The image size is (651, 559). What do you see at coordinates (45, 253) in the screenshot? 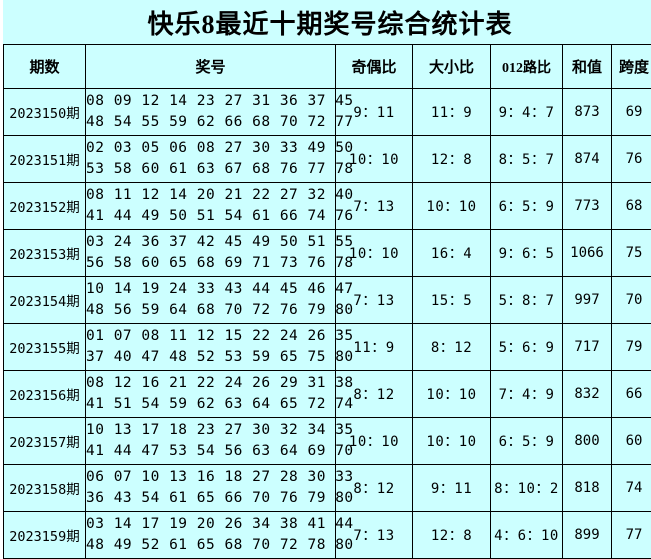
I see `cell-period: 2023153期` at bounding box center [45, 253].